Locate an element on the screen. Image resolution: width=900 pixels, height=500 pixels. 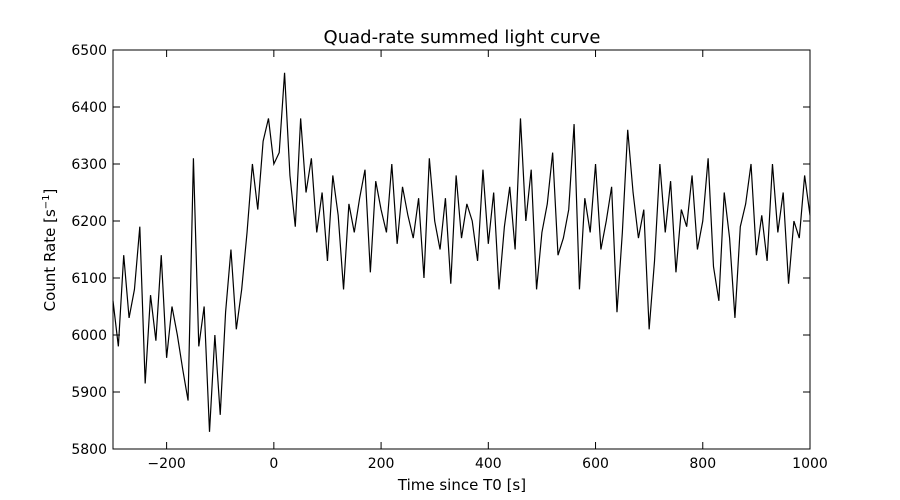
y-tick-label: 5800 is located at coordinates (89, 450).